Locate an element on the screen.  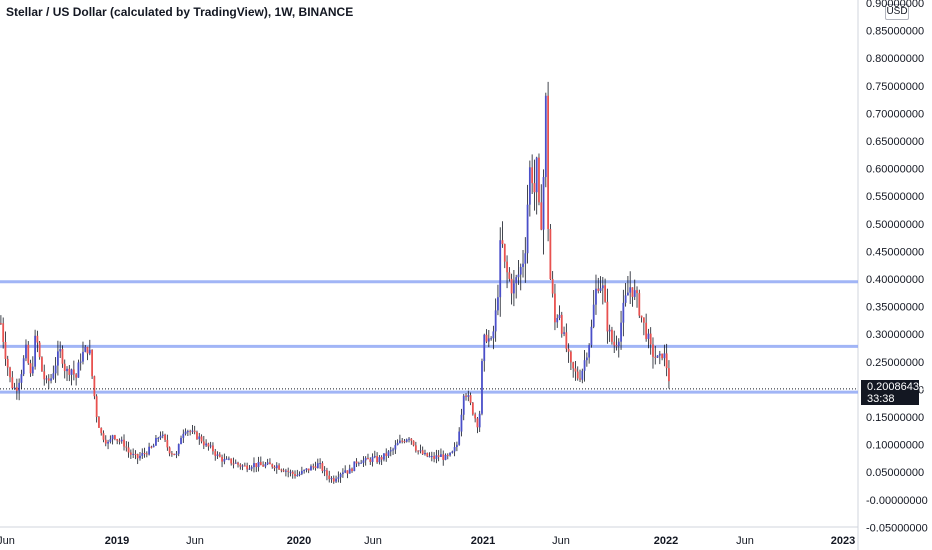
time-tick-label: 2019 is located at coordinates (117, 541).